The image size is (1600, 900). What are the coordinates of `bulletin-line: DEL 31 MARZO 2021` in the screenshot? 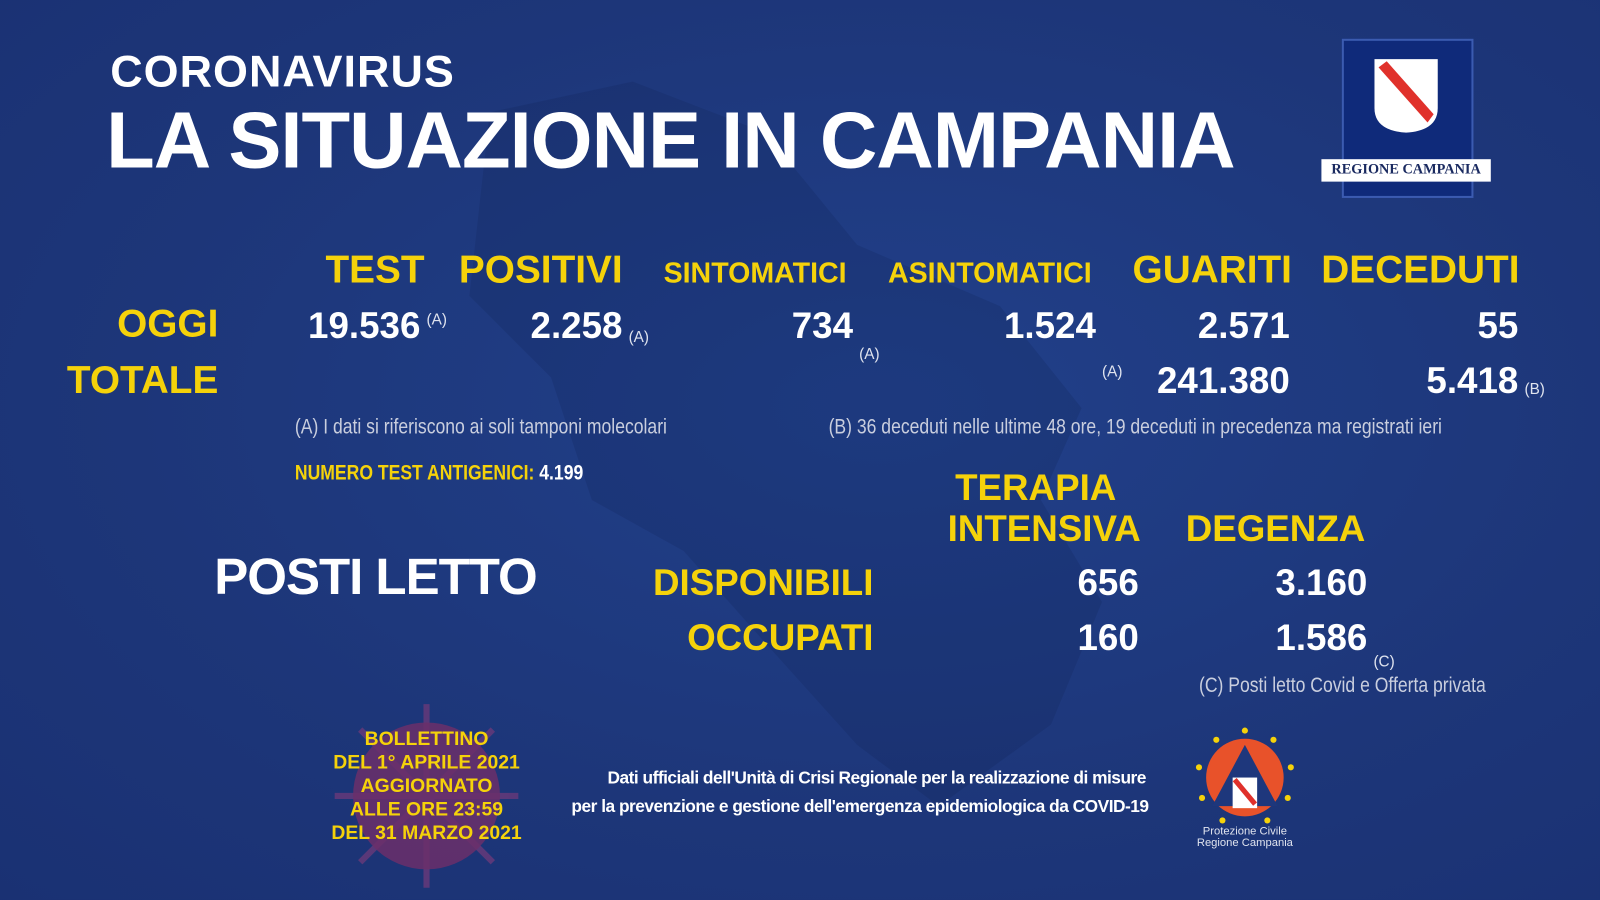 It's located at (426, 833).